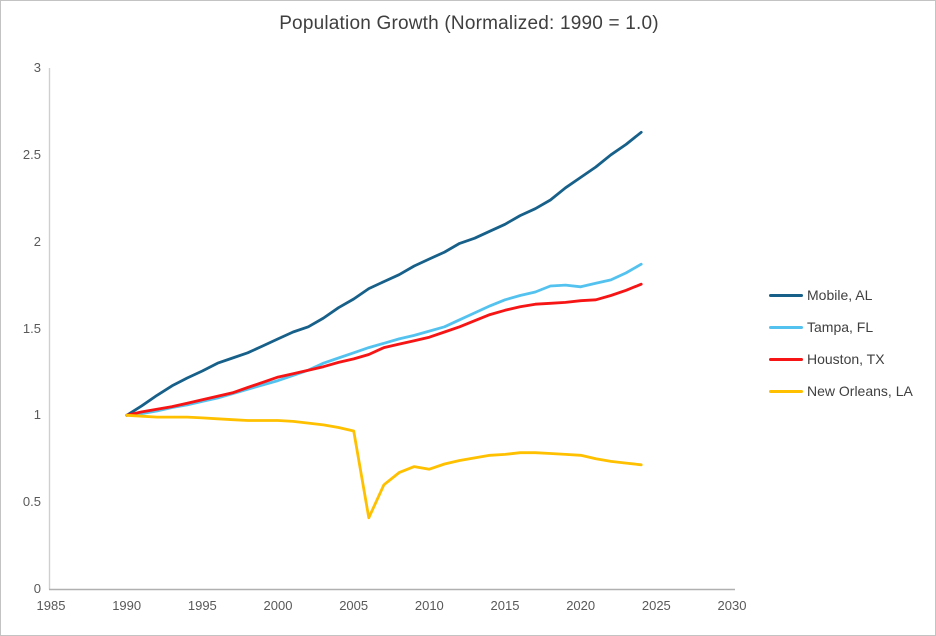 Image resolution: width=936 pixels, height=636 pixels. I want to click on x-tick-label: 2000, so click(278, 605).